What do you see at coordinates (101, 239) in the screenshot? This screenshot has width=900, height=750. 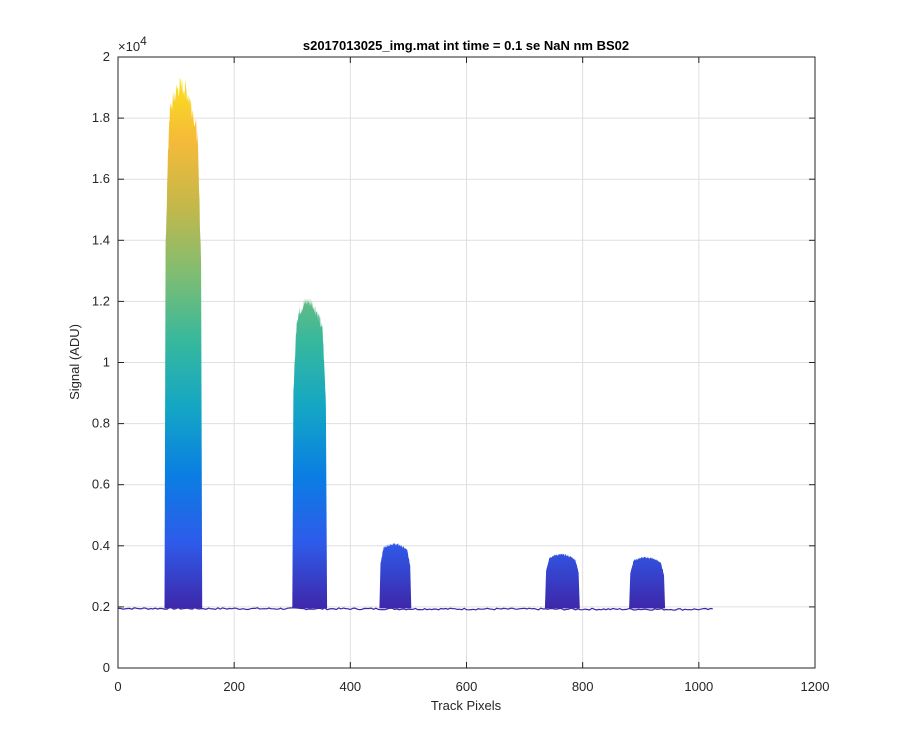 I see `y-tick-label: 1.4` at bounding box center [101, 239].